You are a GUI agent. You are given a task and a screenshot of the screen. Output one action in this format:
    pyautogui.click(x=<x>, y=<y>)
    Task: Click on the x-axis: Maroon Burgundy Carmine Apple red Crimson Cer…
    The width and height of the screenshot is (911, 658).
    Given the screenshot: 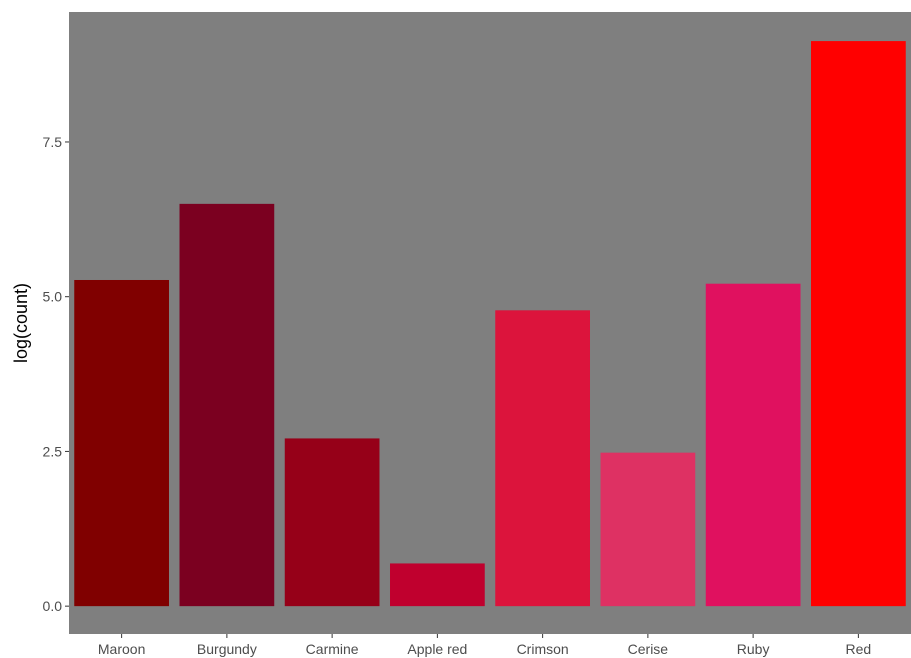 What is the action you would take?
    pyautogui.click(x=484, y=645)
    